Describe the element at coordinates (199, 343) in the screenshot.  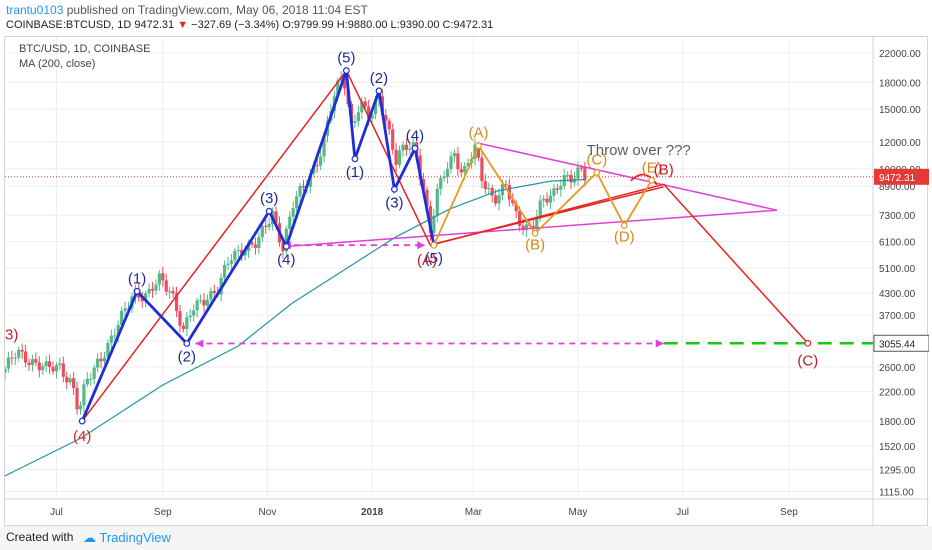
I see `arrowhead-left` at that location.